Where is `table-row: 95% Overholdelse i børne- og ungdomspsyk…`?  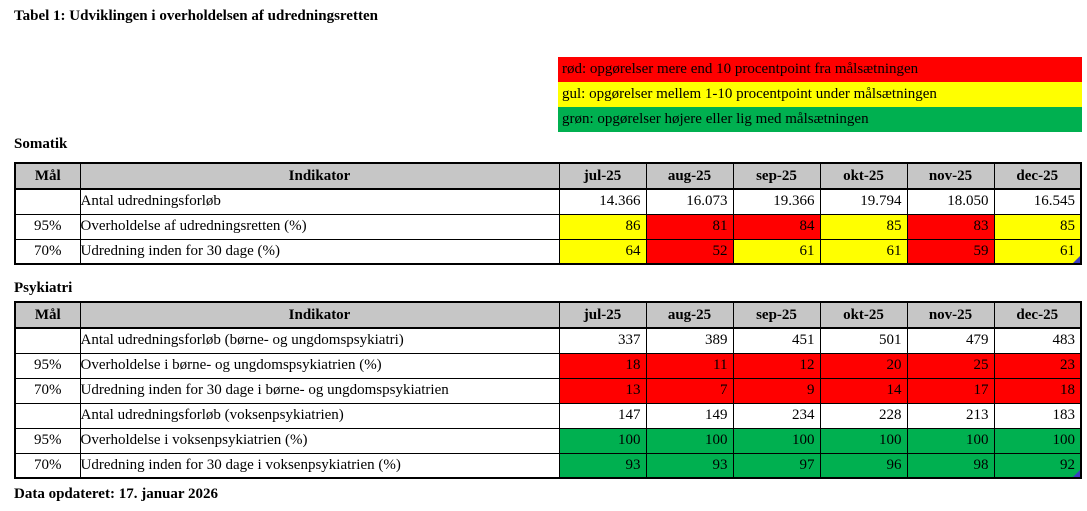
table-row: 95% Overholdelse i børne- og ungdomspsyk… is located at coordinates (548, 365).